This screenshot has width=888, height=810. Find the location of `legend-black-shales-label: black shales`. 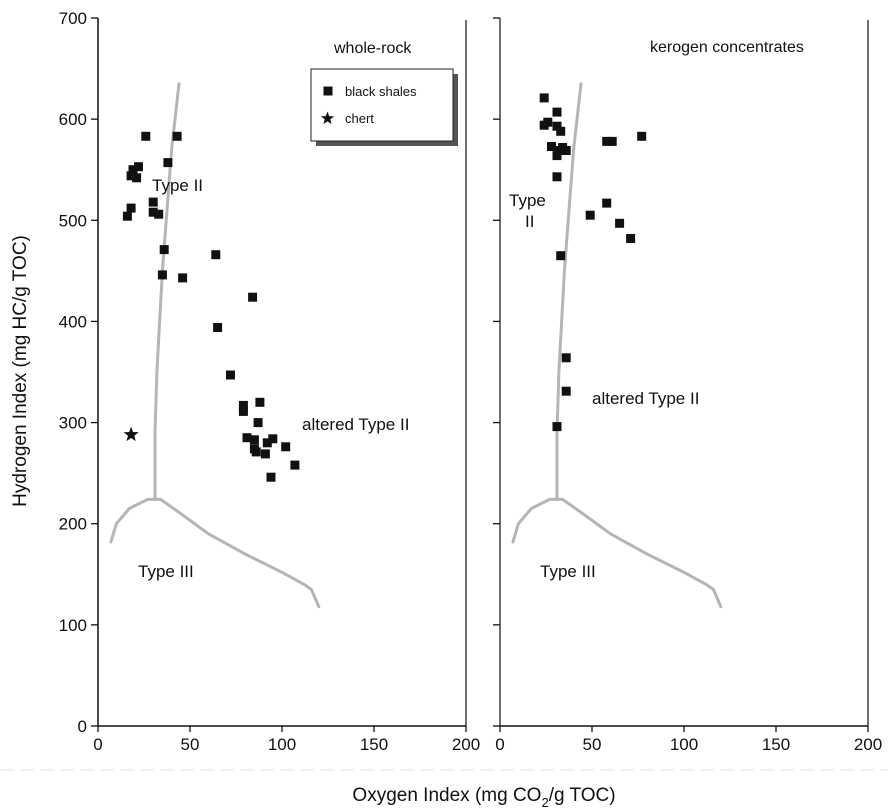

legend-black-shales-label: black shales is located at coordinates (381, 91).